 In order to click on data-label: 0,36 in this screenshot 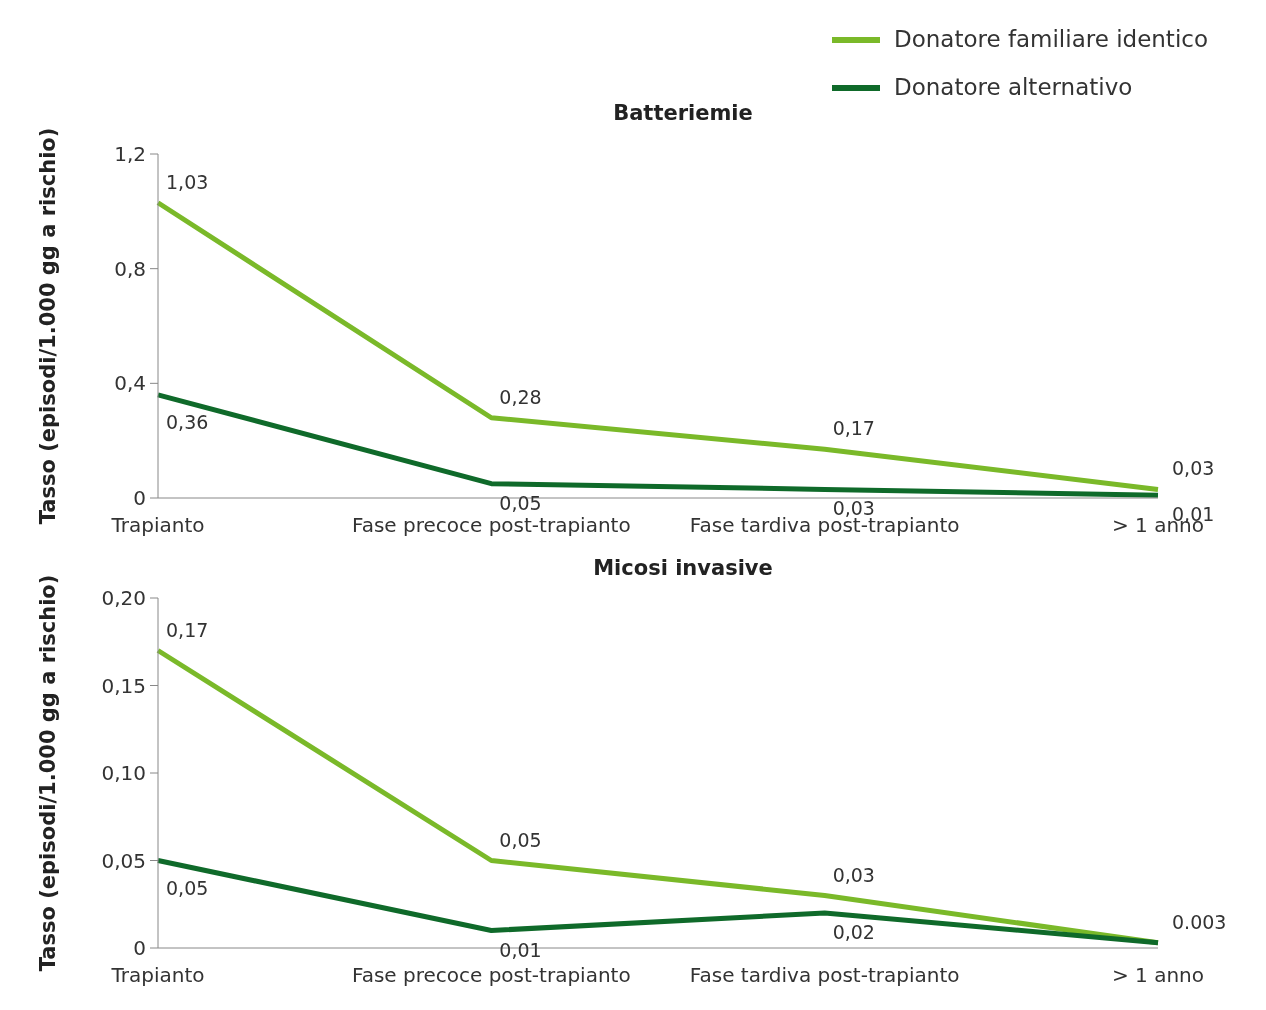, I will do `click(187, 421)`.